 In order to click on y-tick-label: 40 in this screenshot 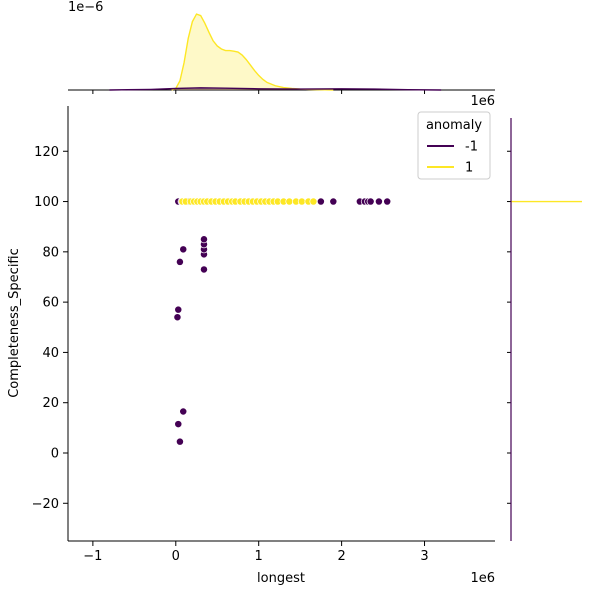, I will do `click(50, 353)`.